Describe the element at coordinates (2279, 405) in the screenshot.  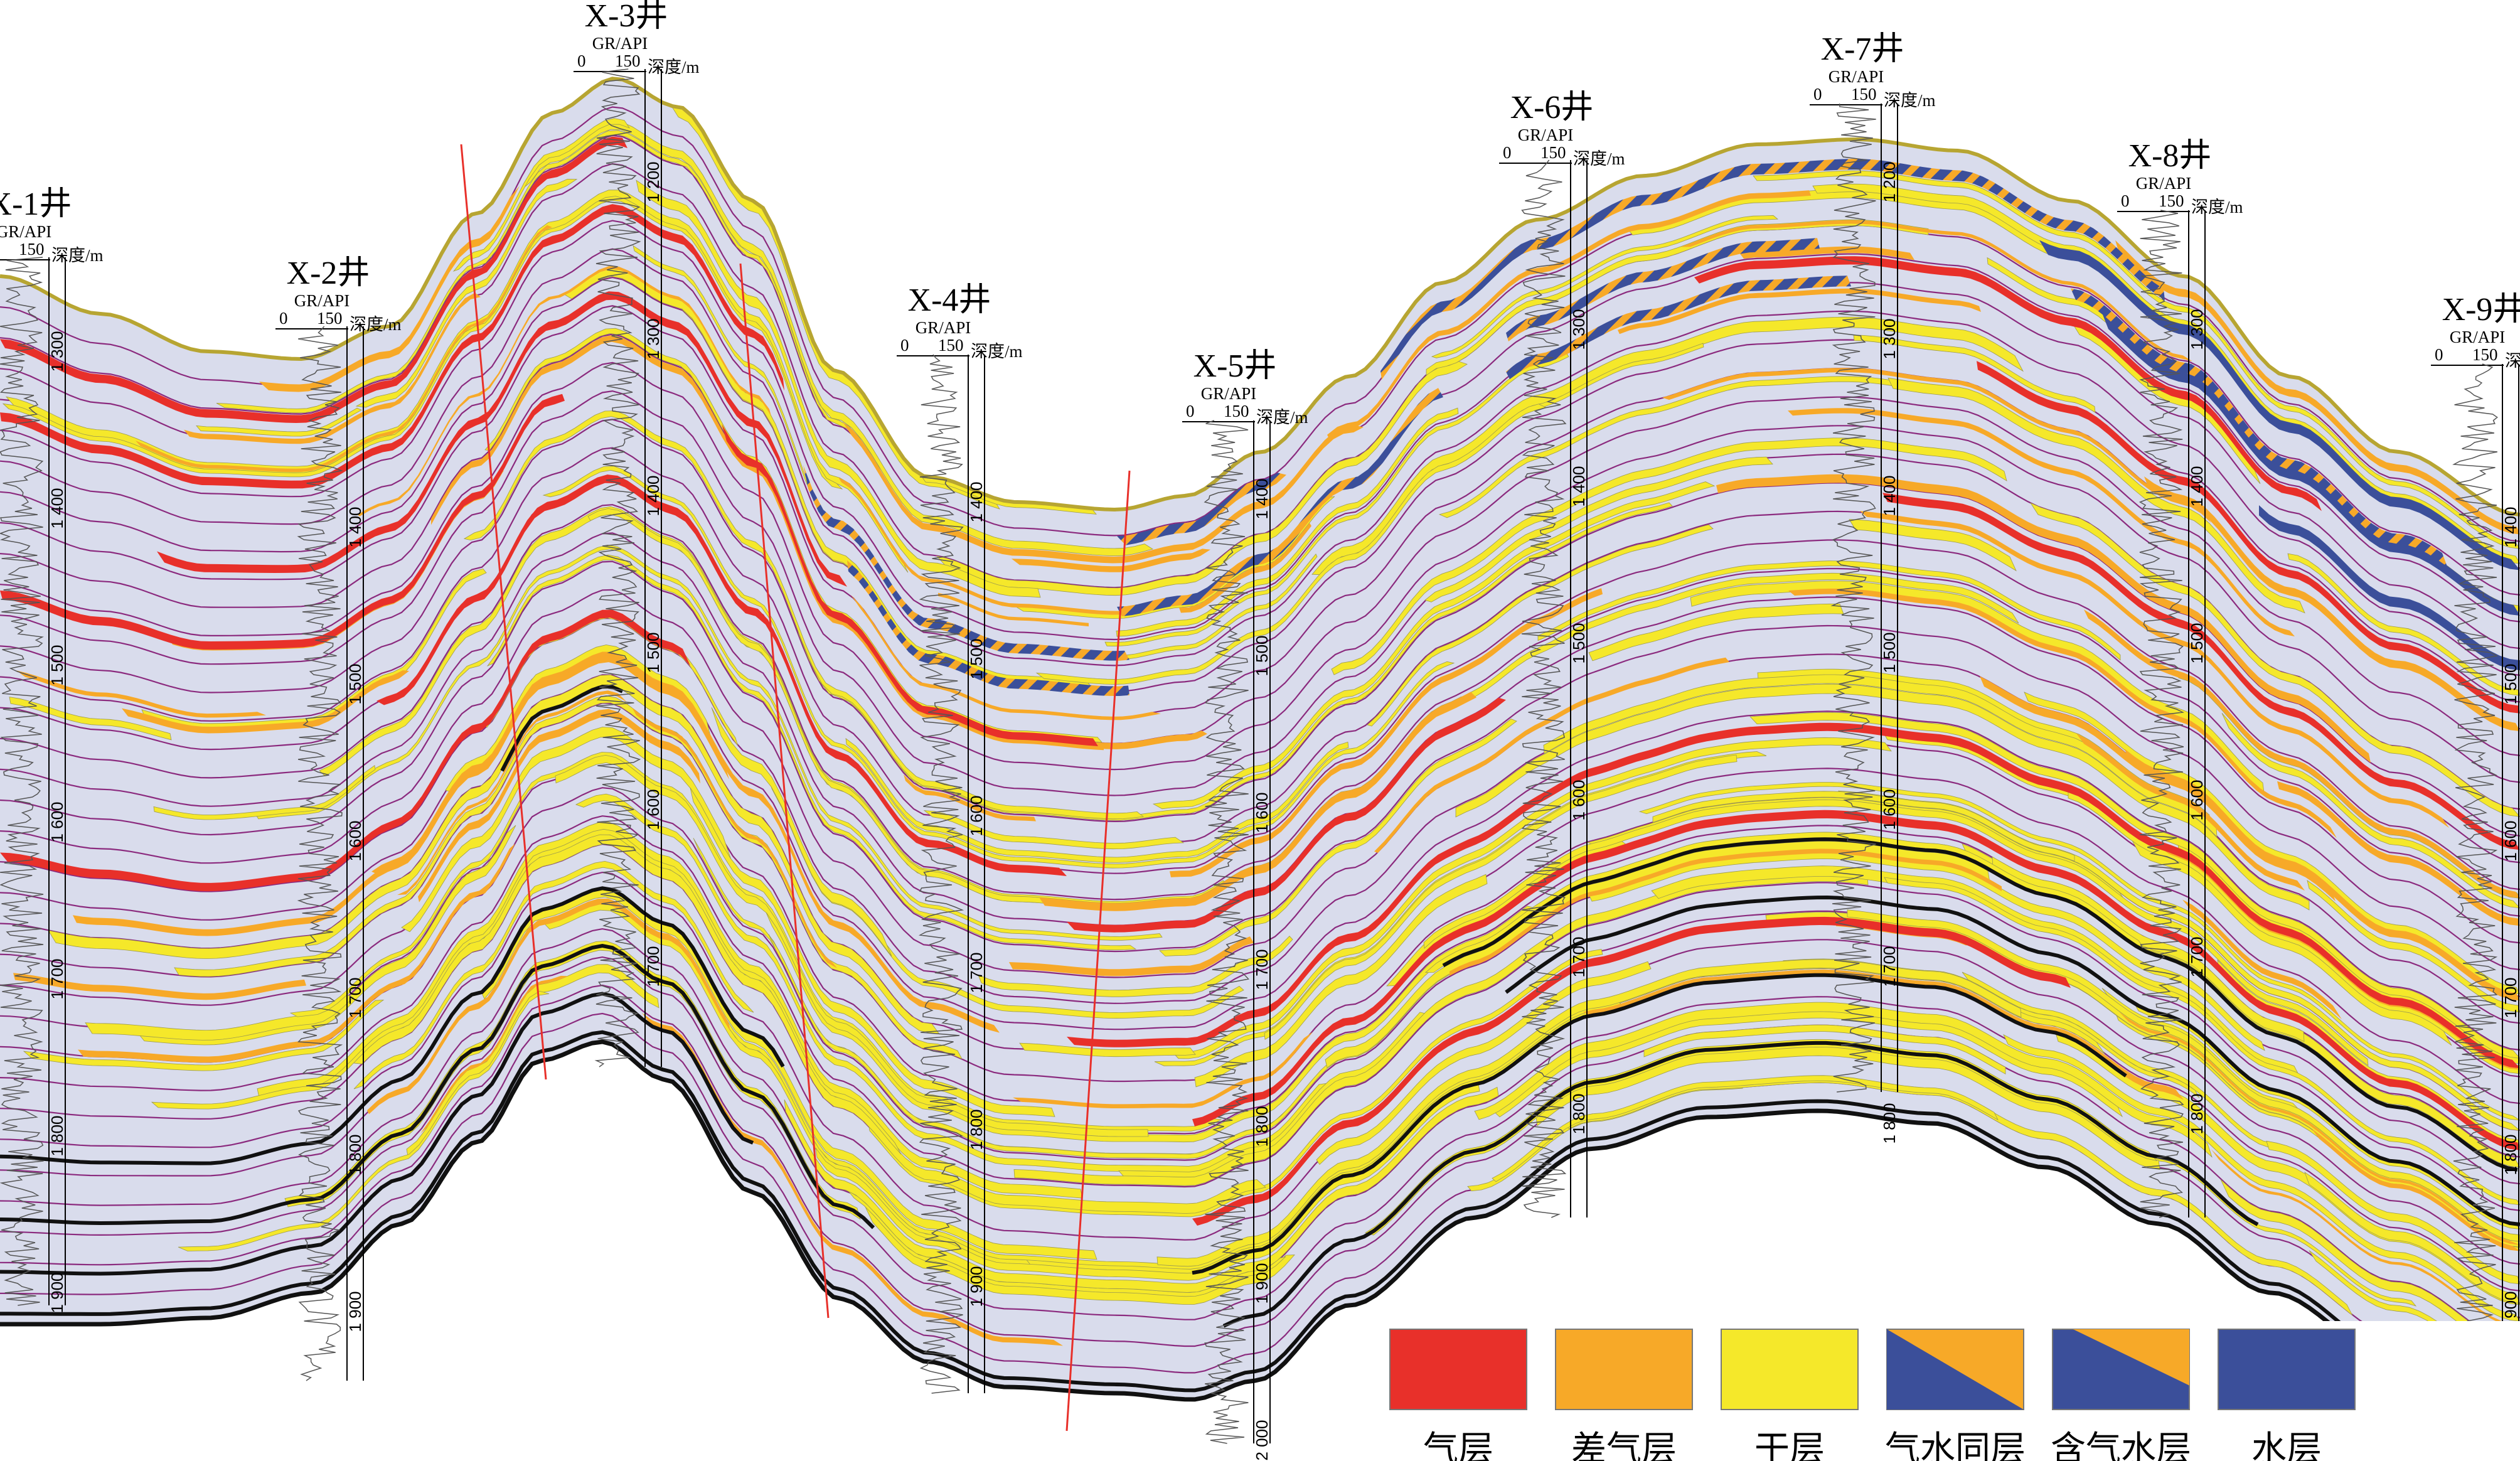
I see `water-layer` at that location.